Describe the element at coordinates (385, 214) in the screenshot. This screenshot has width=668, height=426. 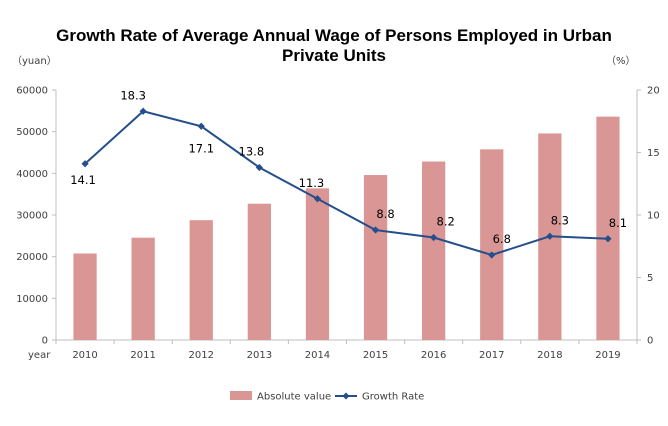
I see `growth-rate-data-label: 8.8` at that location.